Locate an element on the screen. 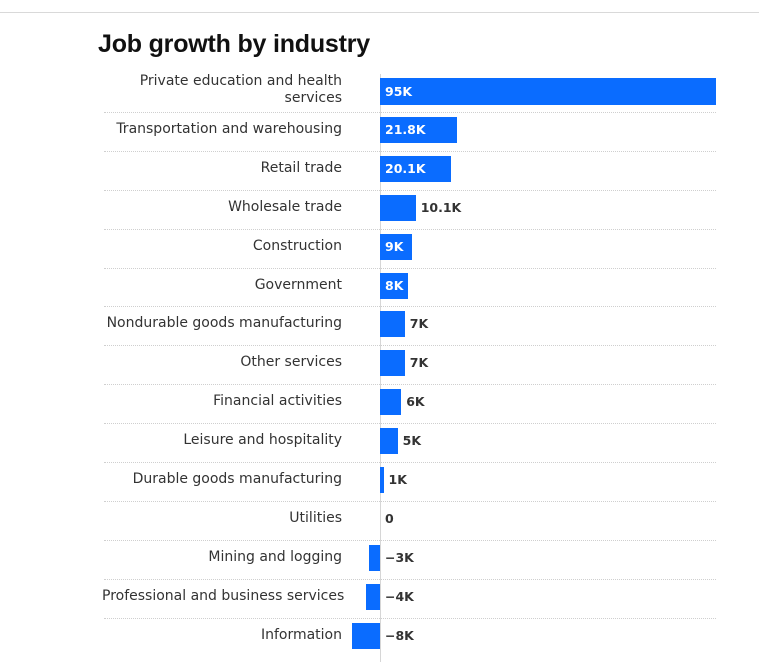 Image resolution: width=759 pixels, height=662 pixels. value-label: 21.8K is located at coordinates (405, 129).